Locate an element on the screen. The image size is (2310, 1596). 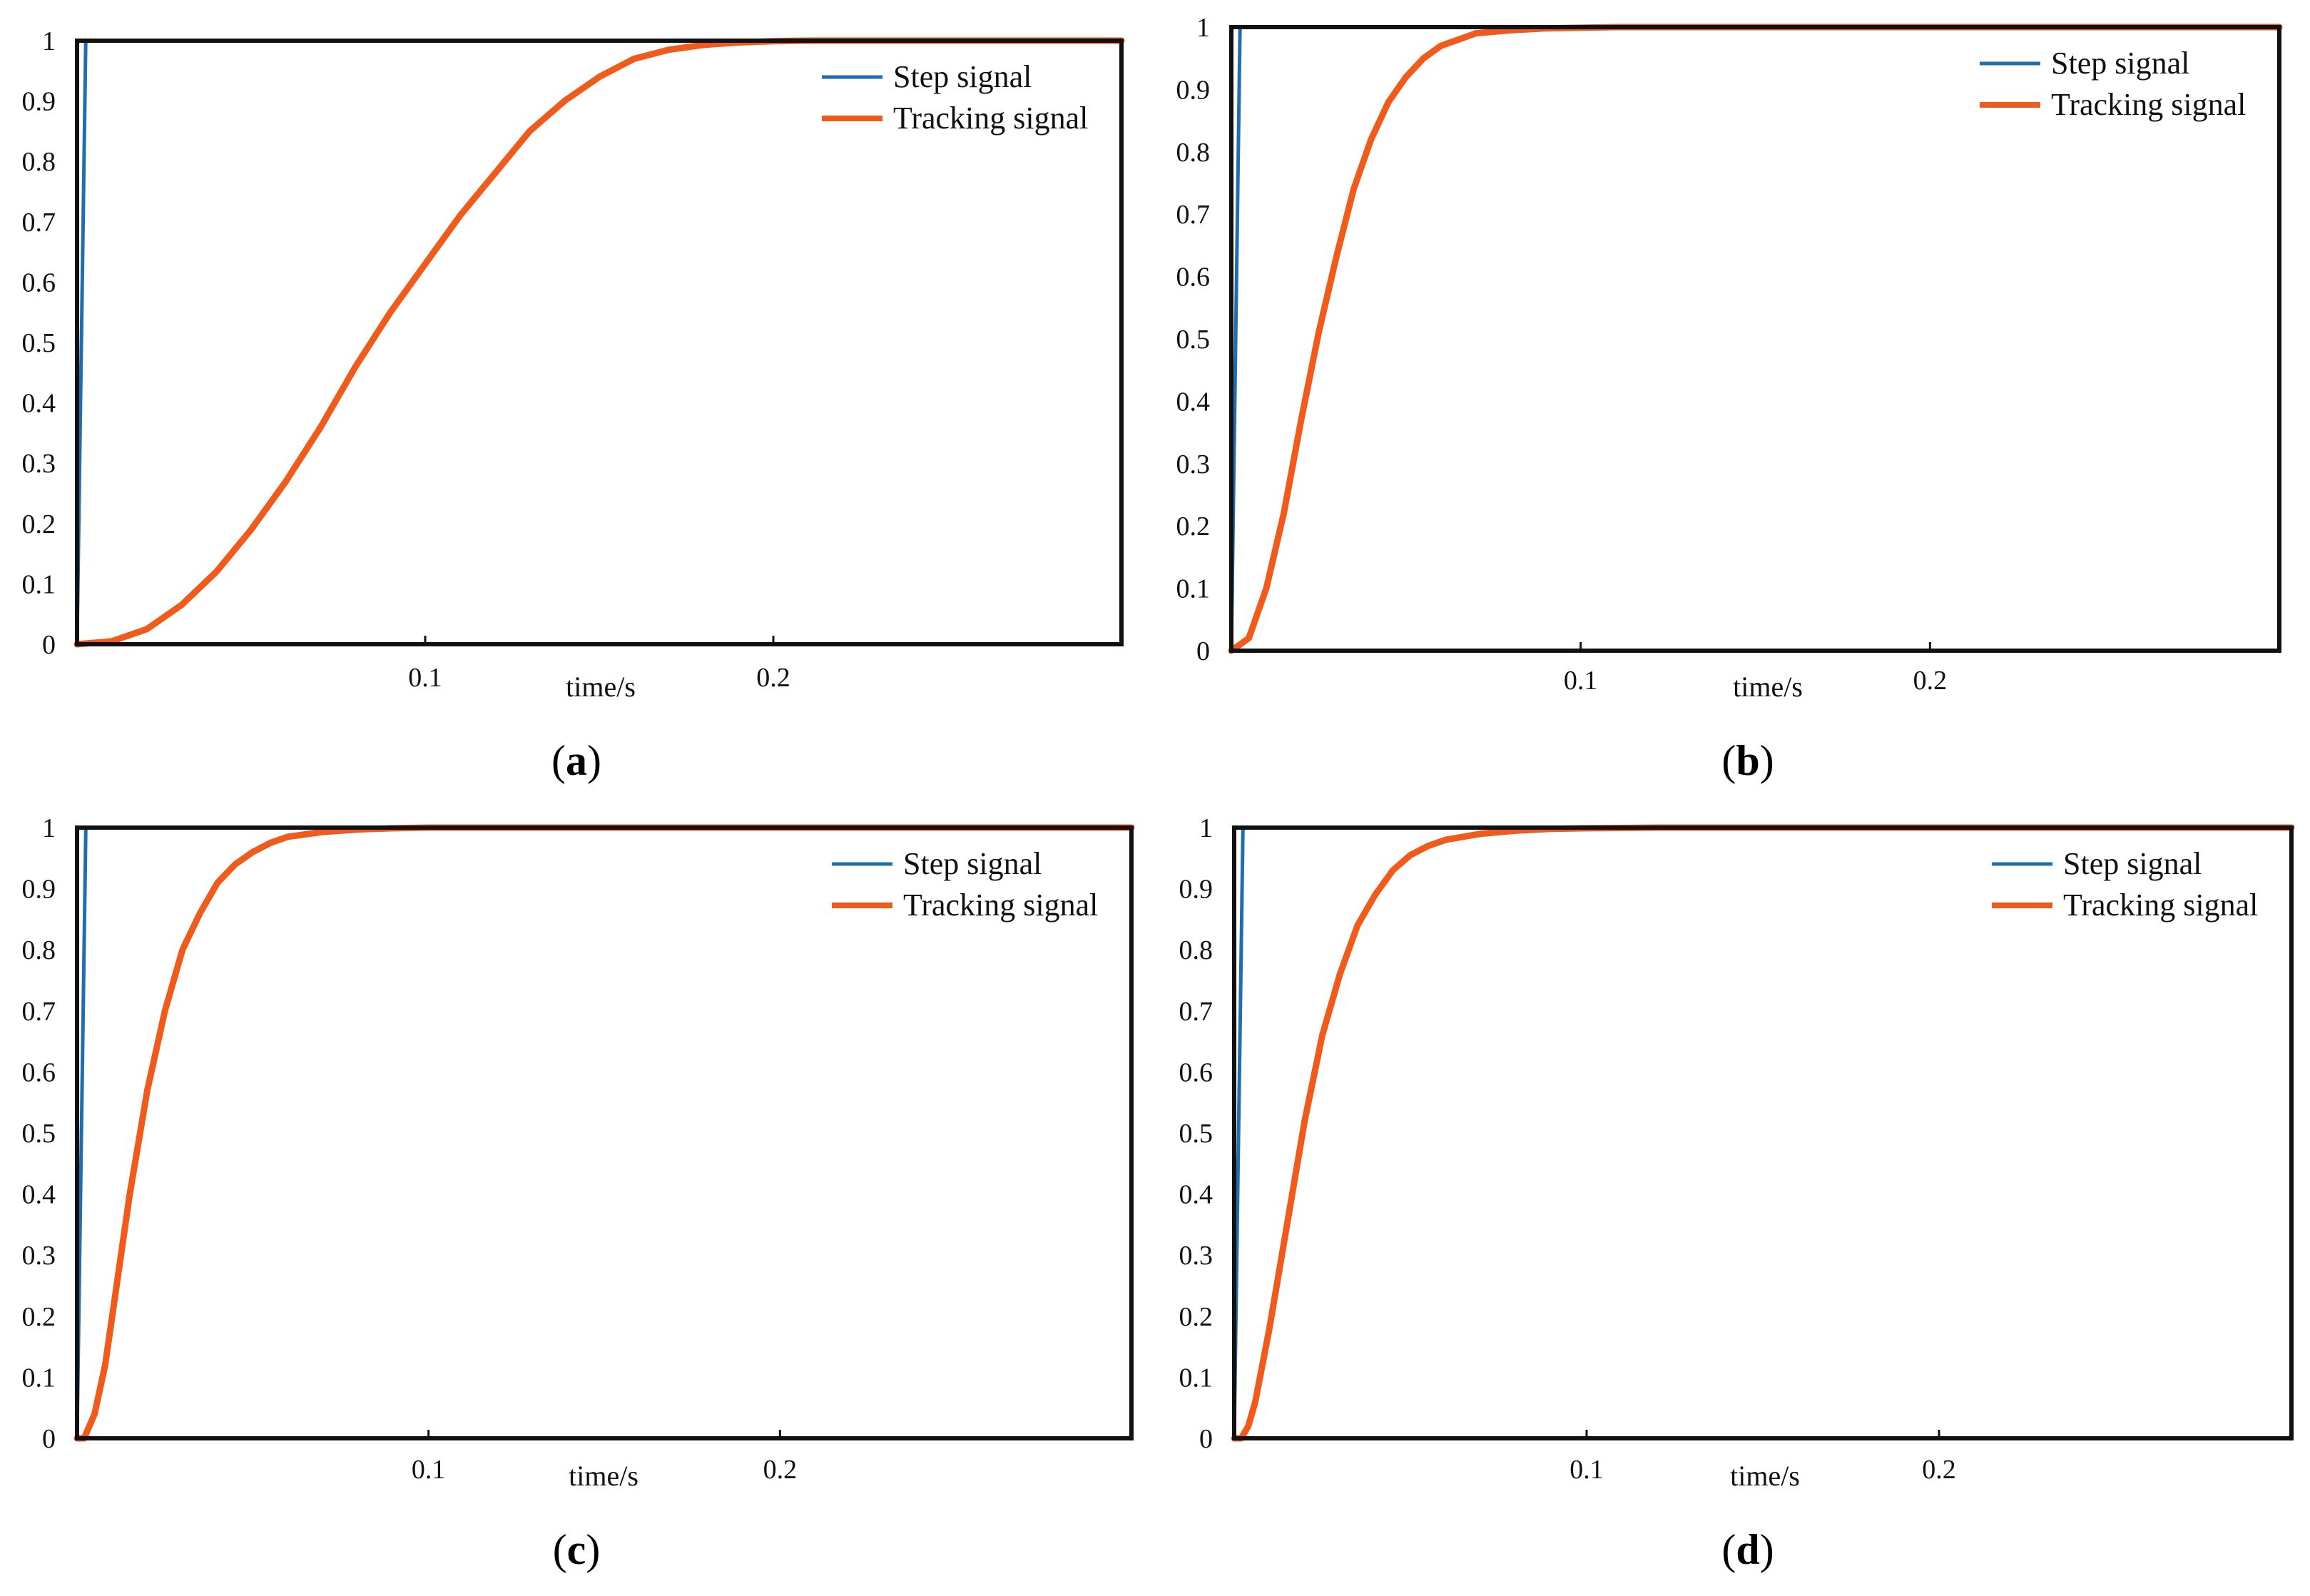
panel-caption: (a) is located at coordinates (576, 760).